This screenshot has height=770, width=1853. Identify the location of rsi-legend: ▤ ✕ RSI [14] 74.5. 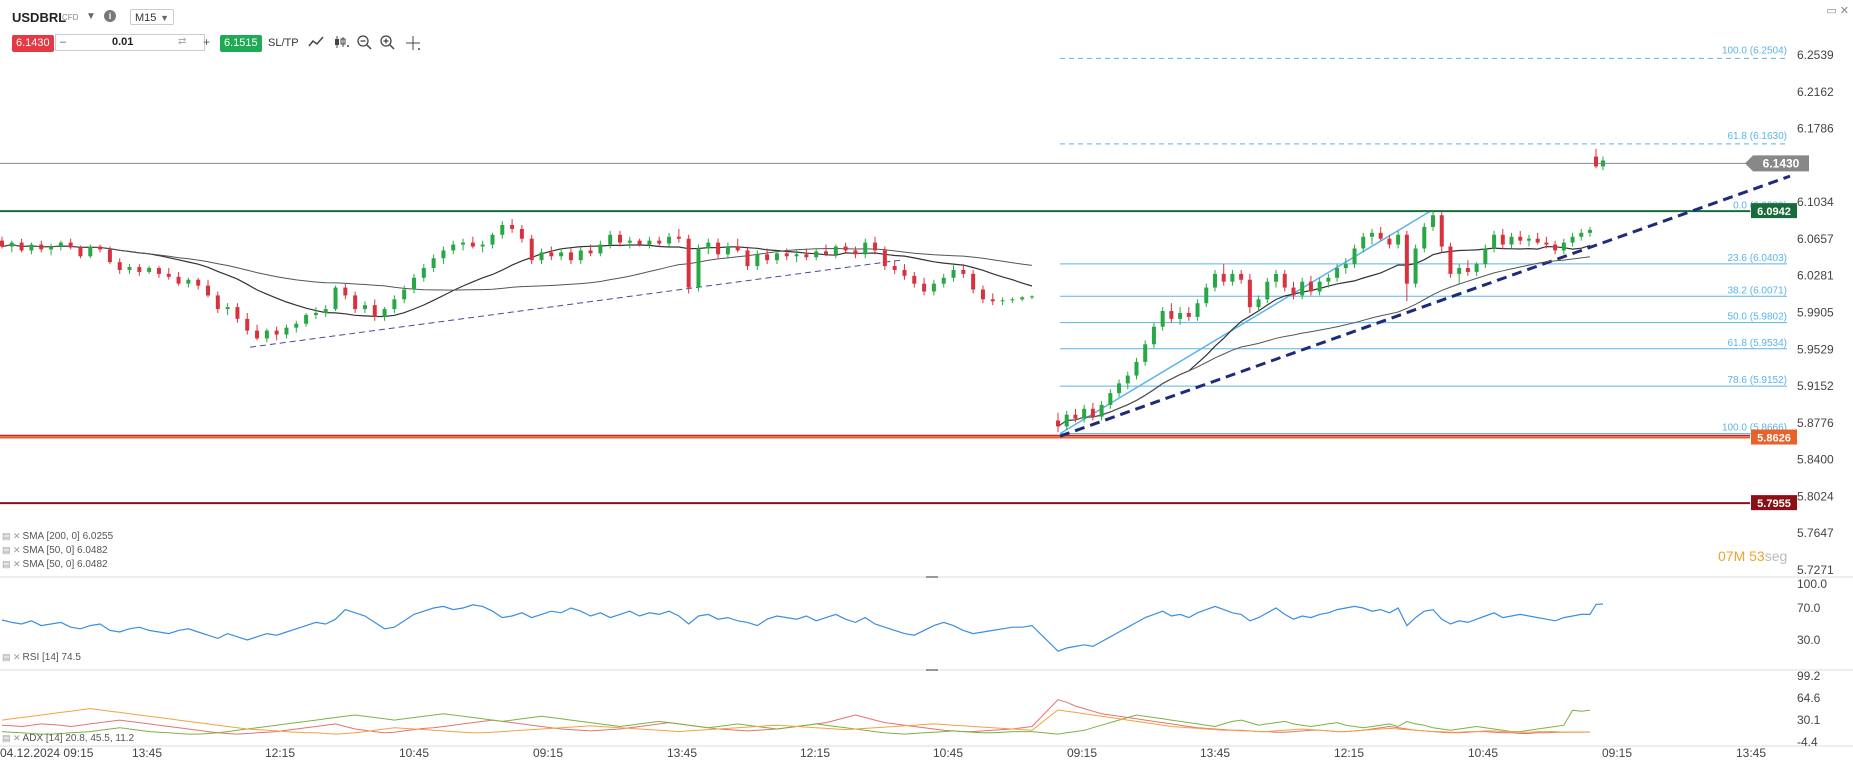
(41, 657).